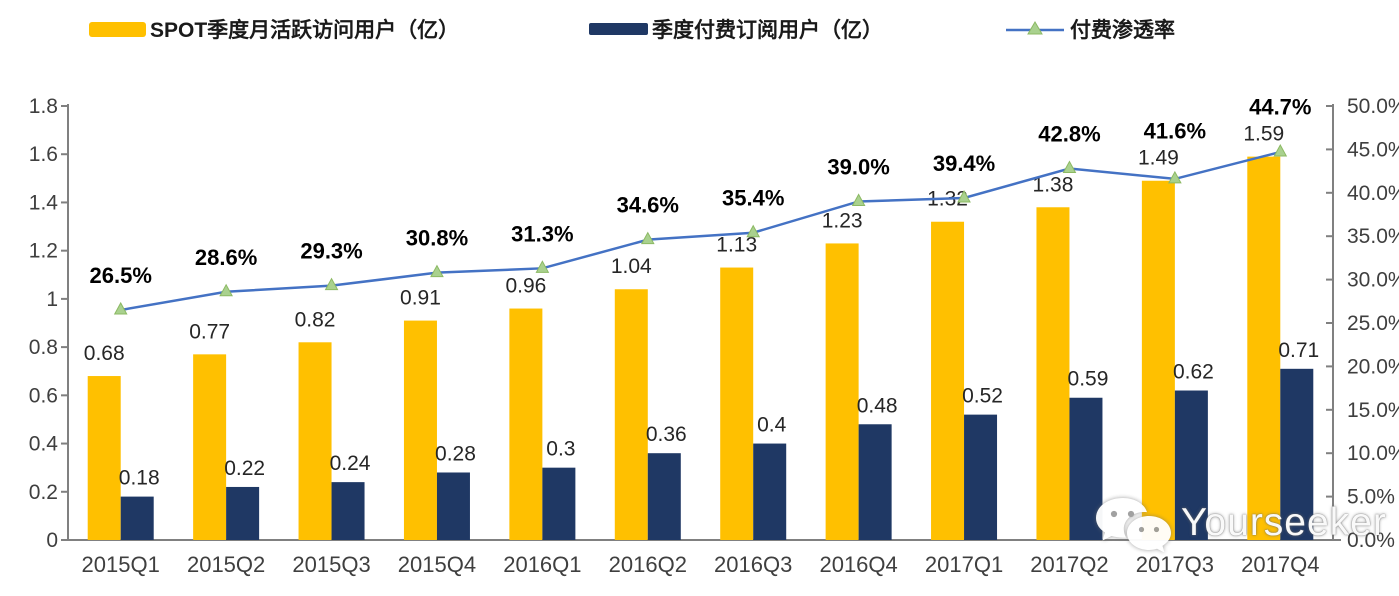 Image resolution: width=1399 pixels, height=596 pixels. What do you see at coordinates (1175, 177) in the screenshot?
I see `penetration-marker-2017Q3` at bounding box center [1175, 177].